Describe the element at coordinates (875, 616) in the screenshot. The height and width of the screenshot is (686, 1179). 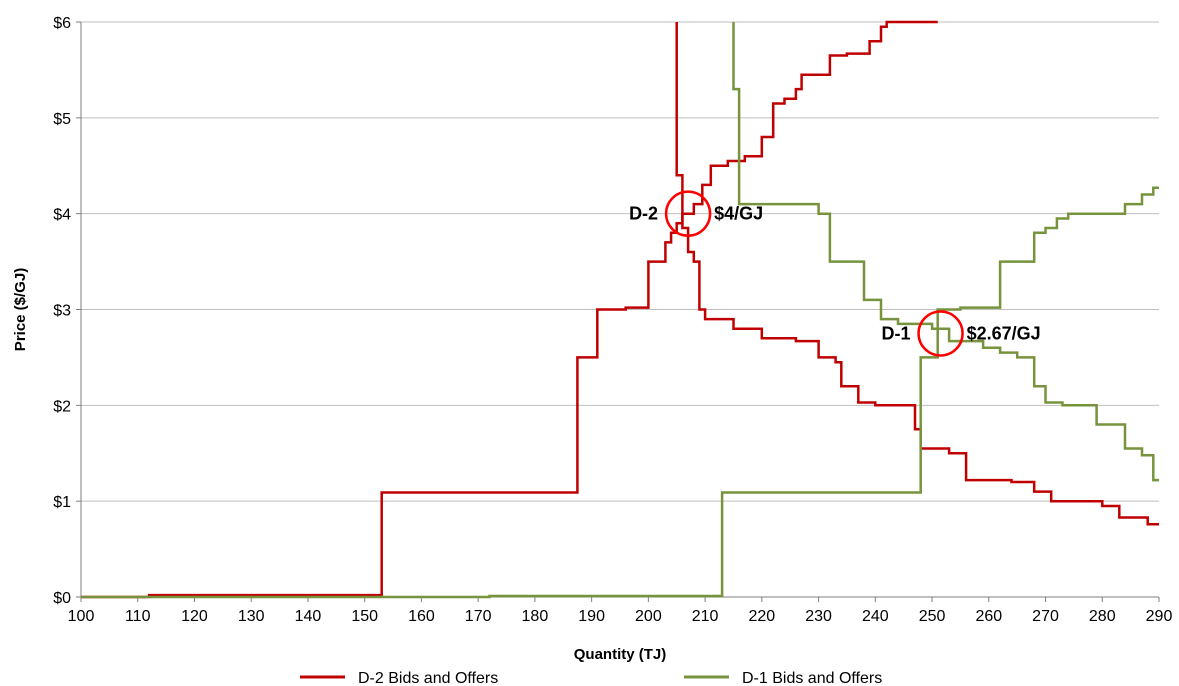
I see `x-tick-label: 240` at that location.